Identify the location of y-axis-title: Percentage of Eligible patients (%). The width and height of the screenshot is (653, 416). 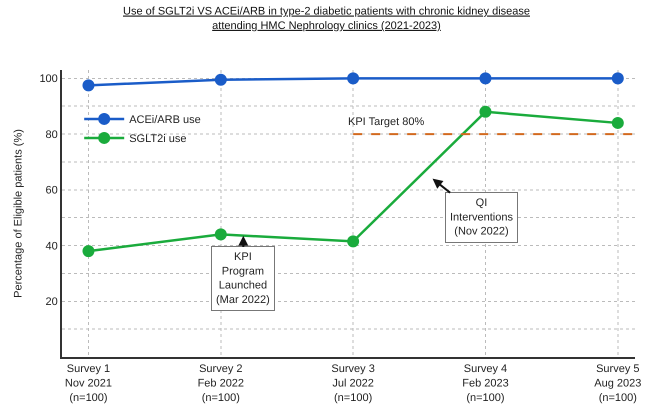
(18, 213).